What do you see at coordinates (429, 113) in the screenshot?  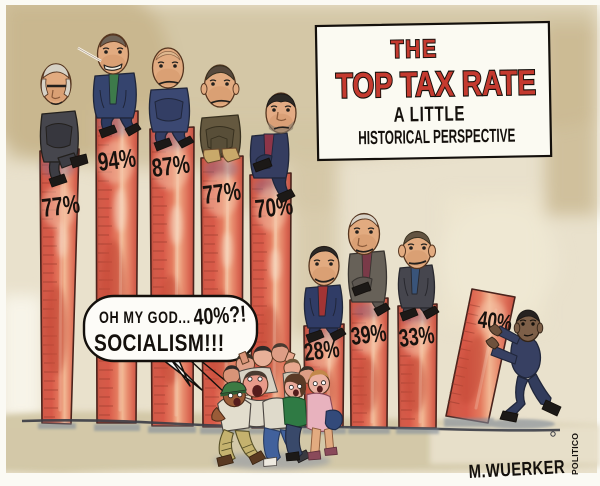 I see `svg-text: A LITTLE` at bounding box center [429, 113].